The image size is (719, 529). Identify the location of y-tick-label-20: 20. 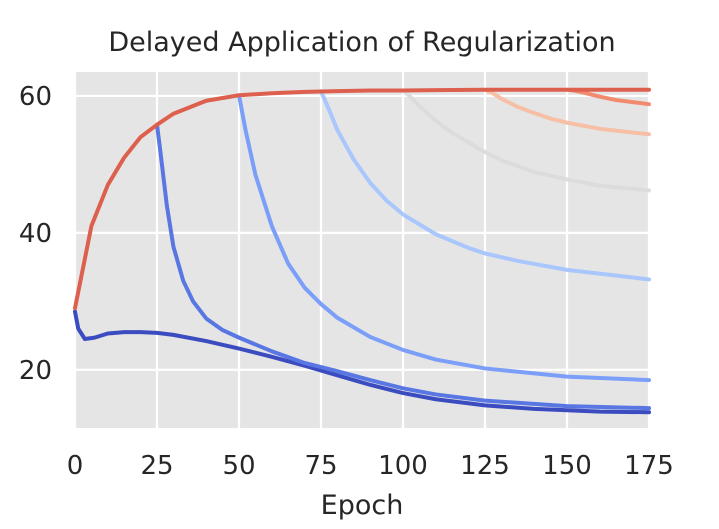
(35, 371).